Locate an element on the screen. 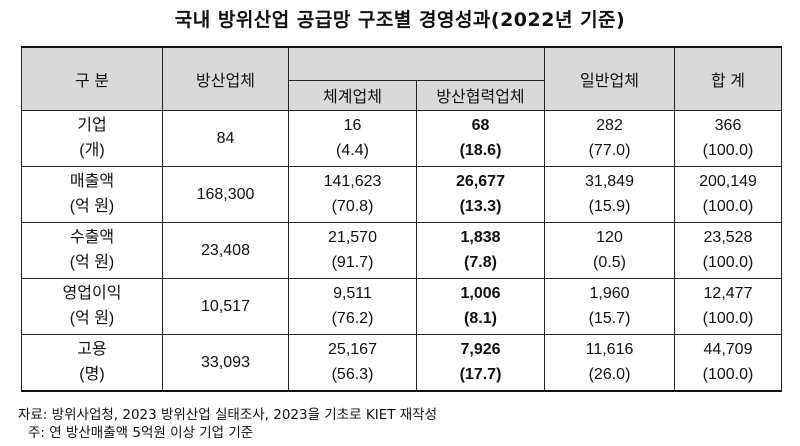 Image resolution: width=800 pixels, height=446 pixels. system-cell-sub: (56.3) is located at coordinates (352, 374).